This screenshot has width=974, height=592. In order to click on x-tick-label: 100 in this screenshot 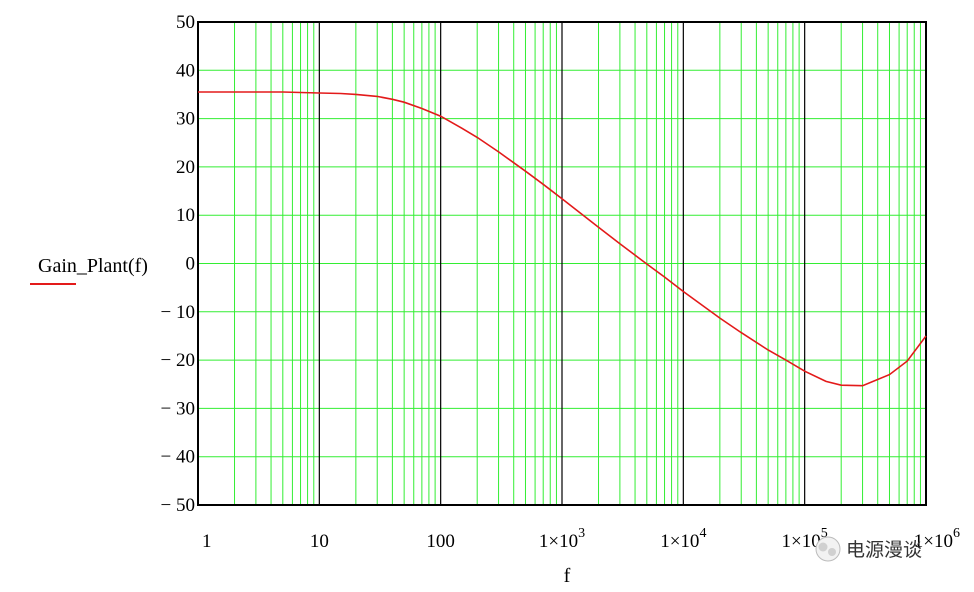, I will do `click(440, 541)`.